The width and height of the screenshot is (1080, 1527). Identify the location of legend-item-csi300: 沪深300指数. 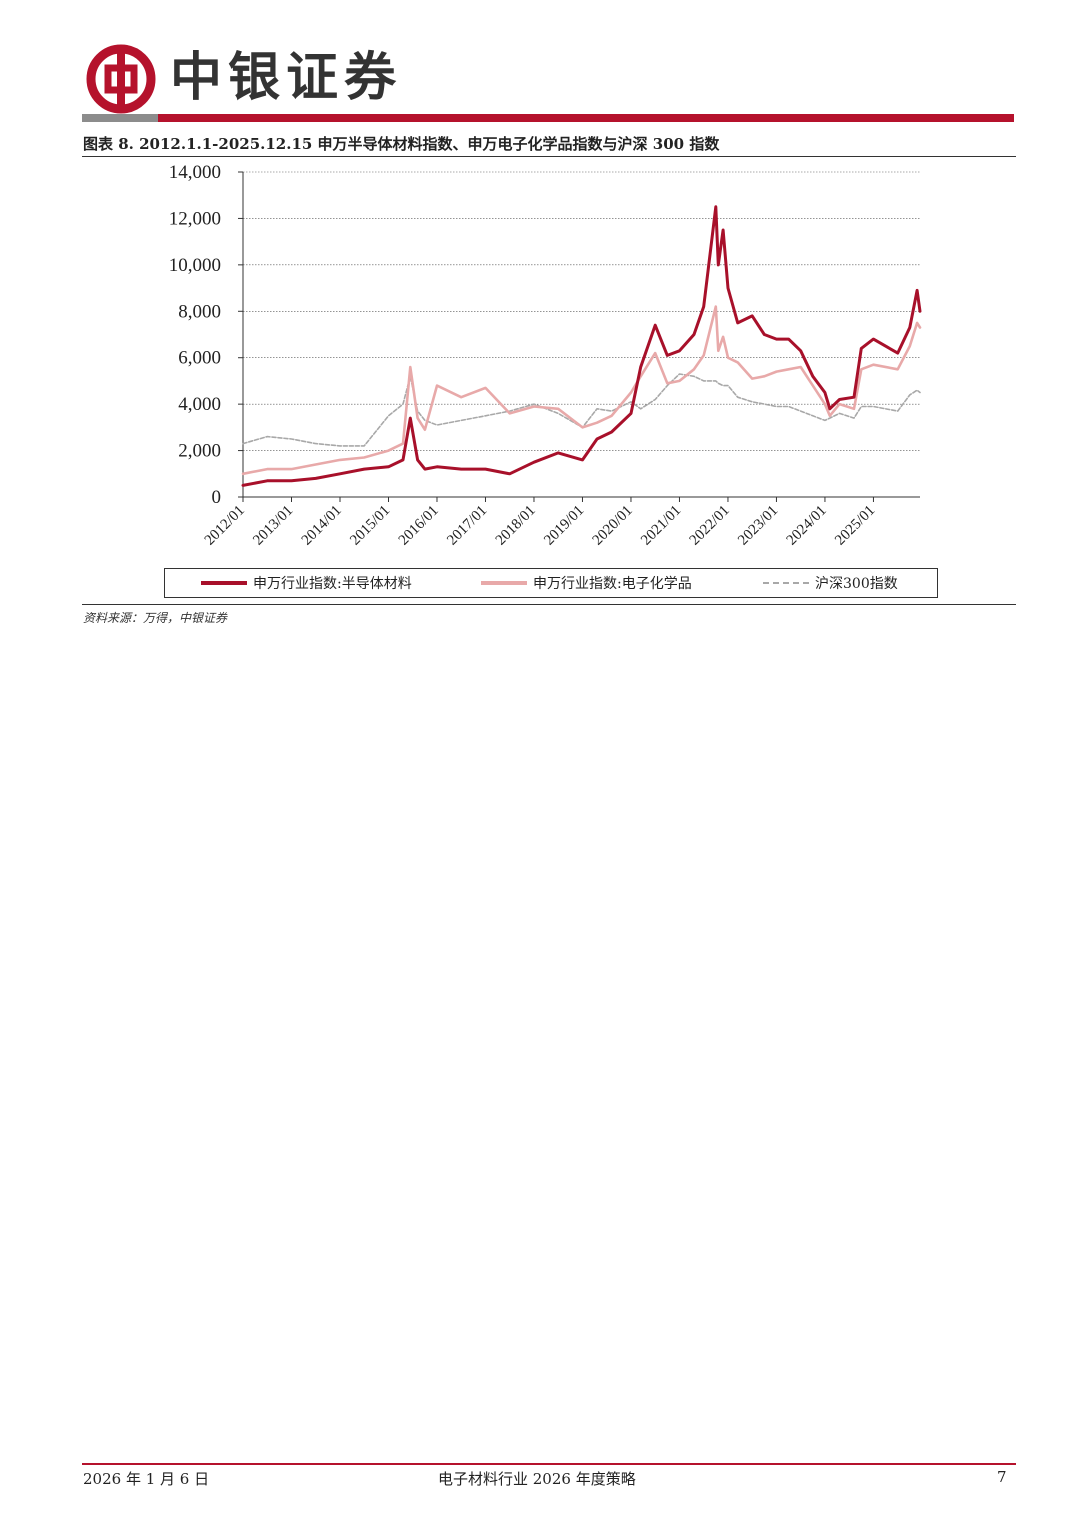
(830, 583).